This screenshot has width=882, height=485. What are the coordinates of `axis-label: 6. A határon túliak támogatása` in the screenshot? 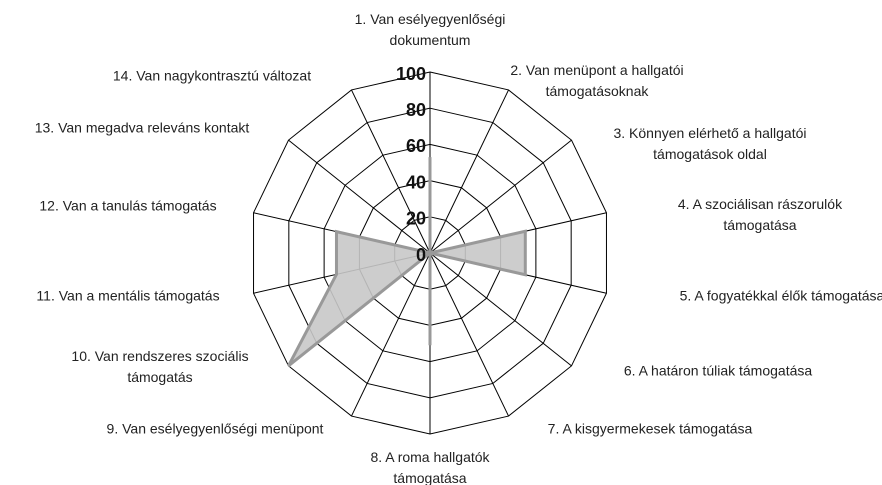 It's located at (718, 371).